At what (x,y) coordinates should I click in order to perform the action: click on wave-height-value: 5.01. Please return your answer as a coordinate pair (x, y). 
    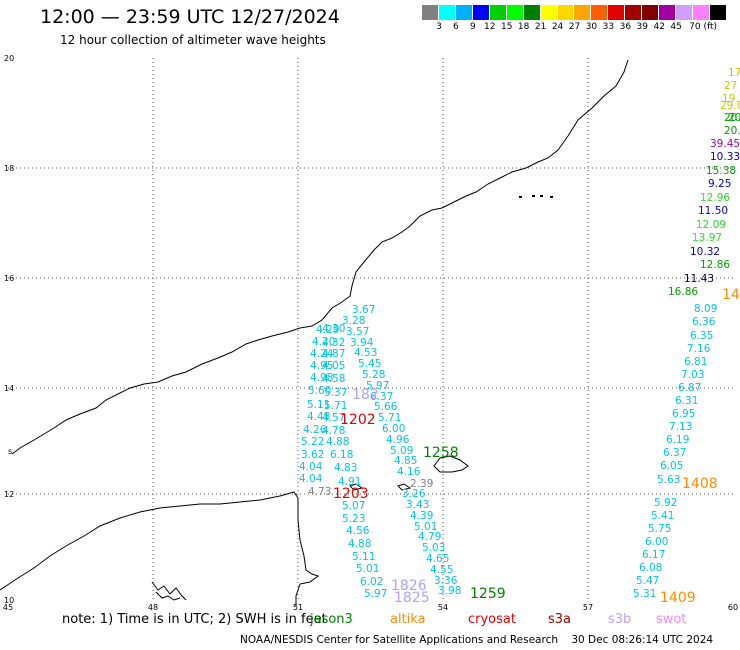
    Looking at the image, I should click on (425, 527).